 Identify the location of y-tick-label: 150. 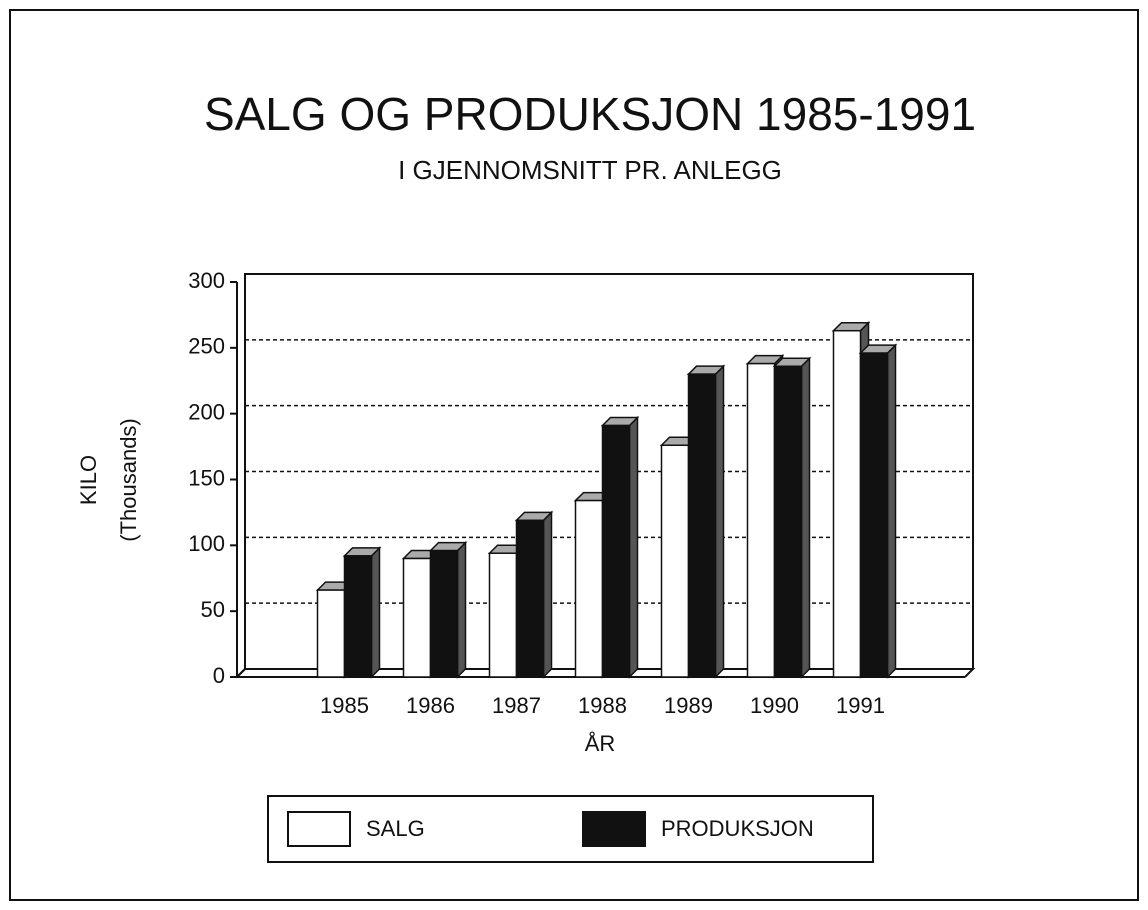
(206, 477).